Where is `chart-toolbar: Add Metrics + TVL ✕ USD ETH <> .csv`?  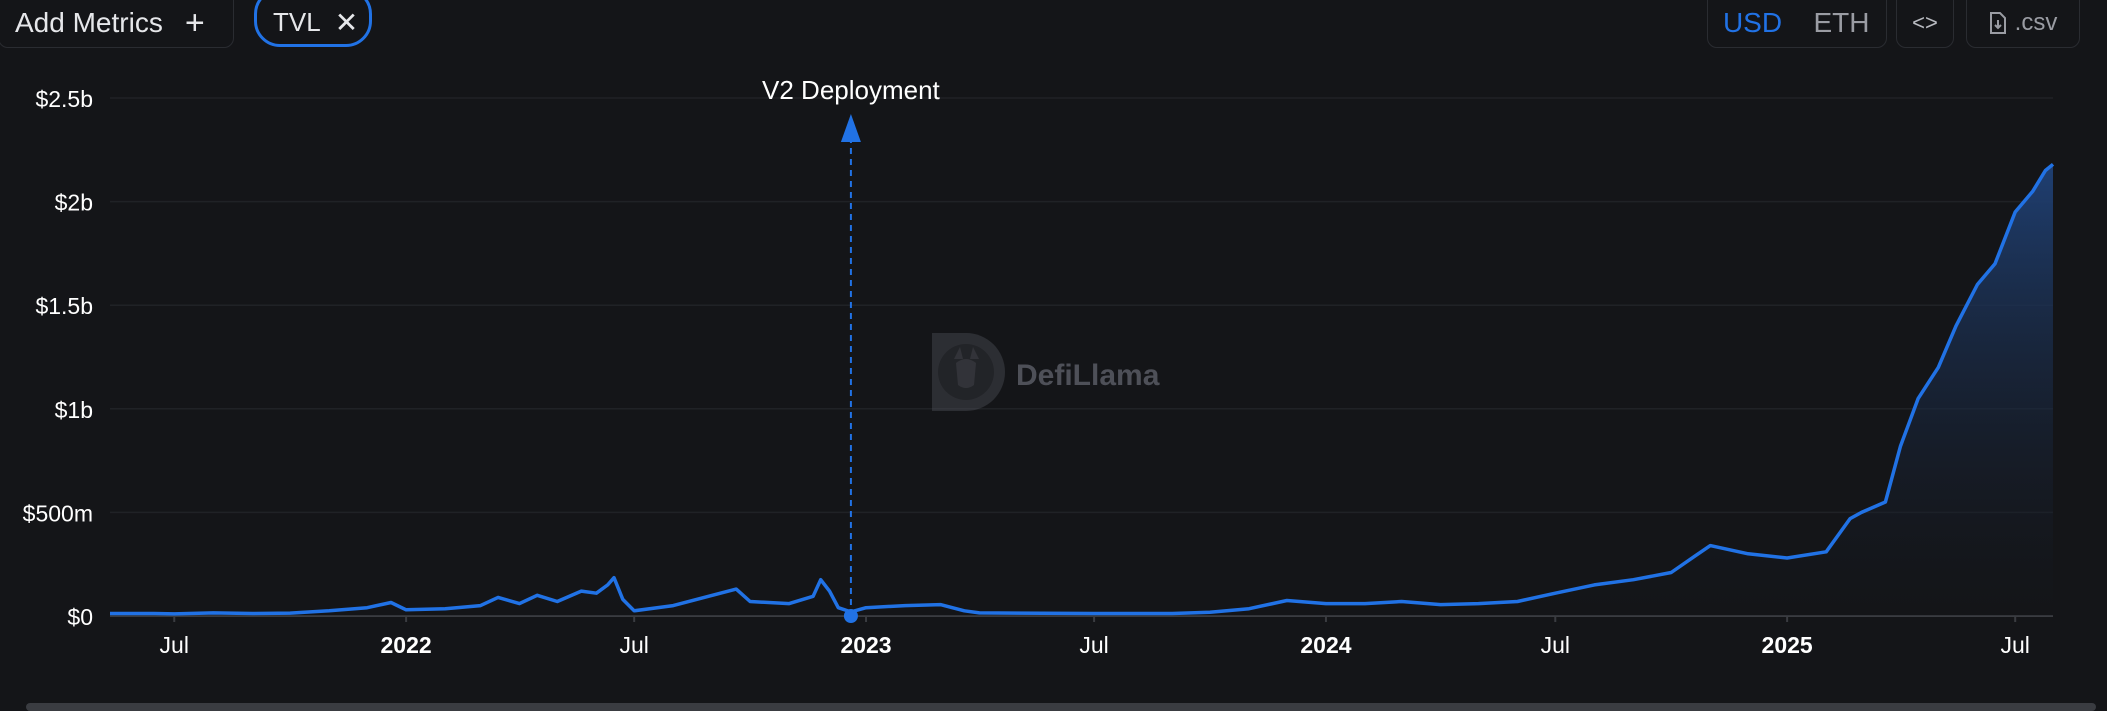 chart-toolbar: Add Metrics + TVL ✕ USD ETH <> .csv is located at coordinates (1053, 25).